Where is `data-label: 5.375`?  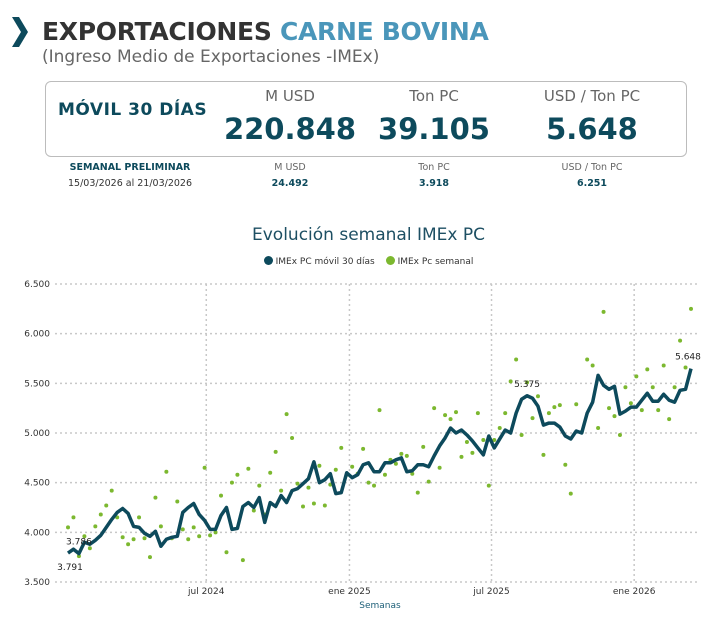 data-label: 5.375 is located at coordinates (527, 385).